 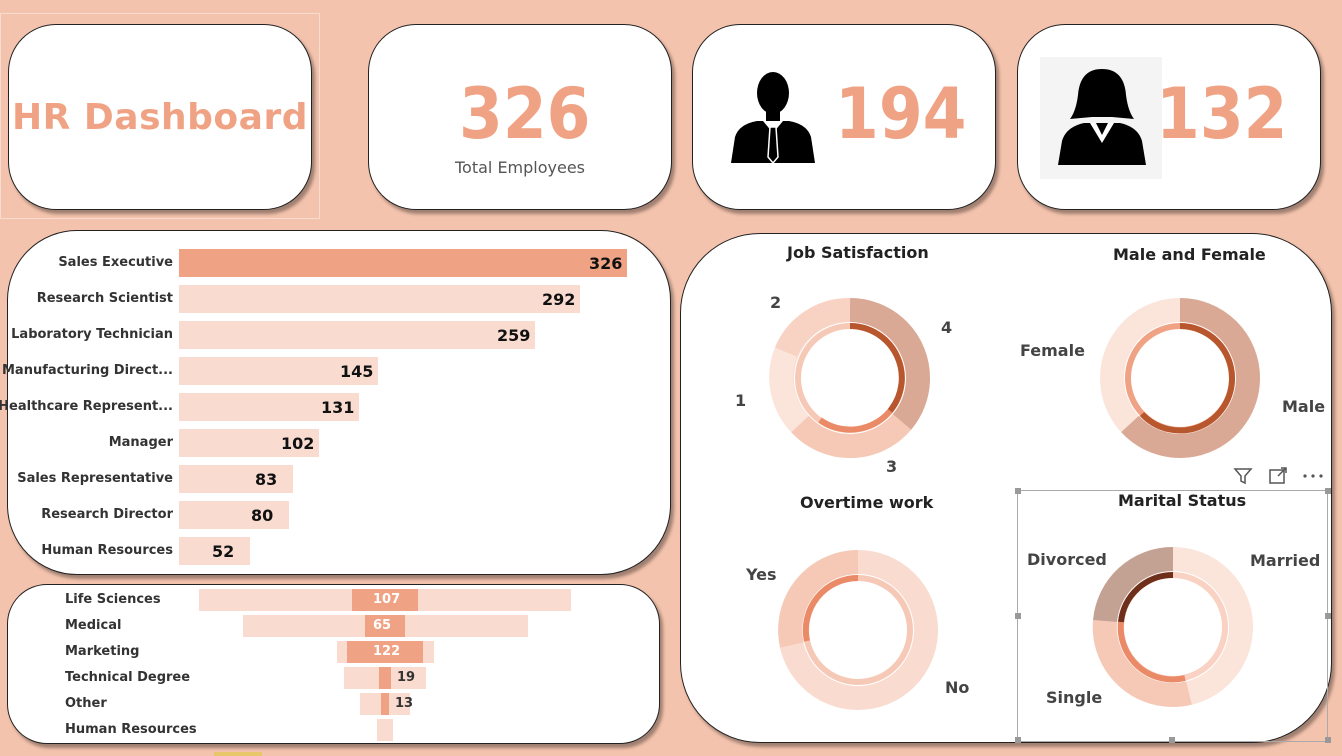 I want to click on gender-chart-title: Male and Female, so click(x=1189, y=254).